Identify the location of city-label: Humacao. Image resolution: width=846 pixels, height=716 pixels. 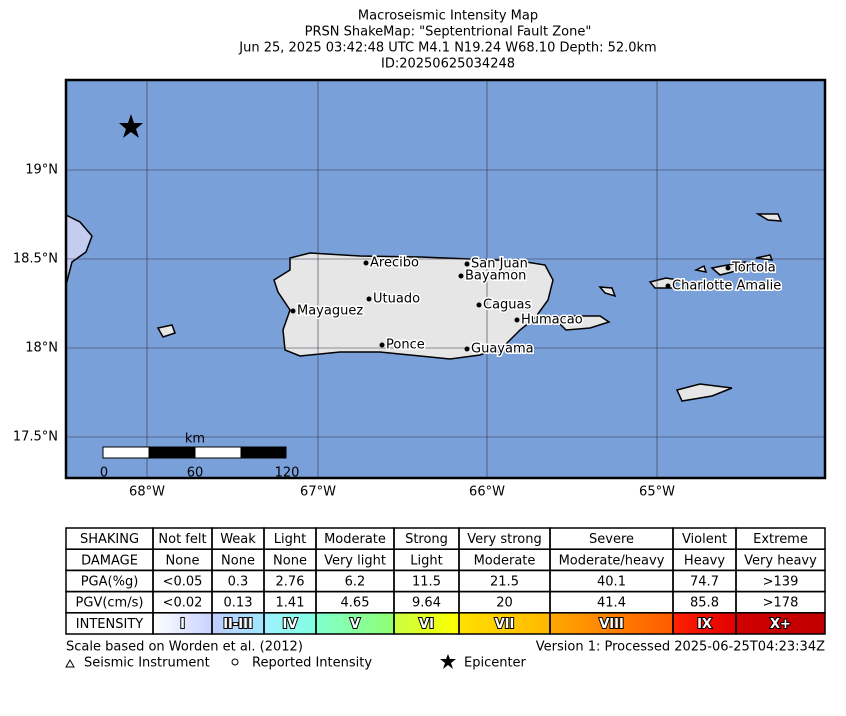
(552, 320).